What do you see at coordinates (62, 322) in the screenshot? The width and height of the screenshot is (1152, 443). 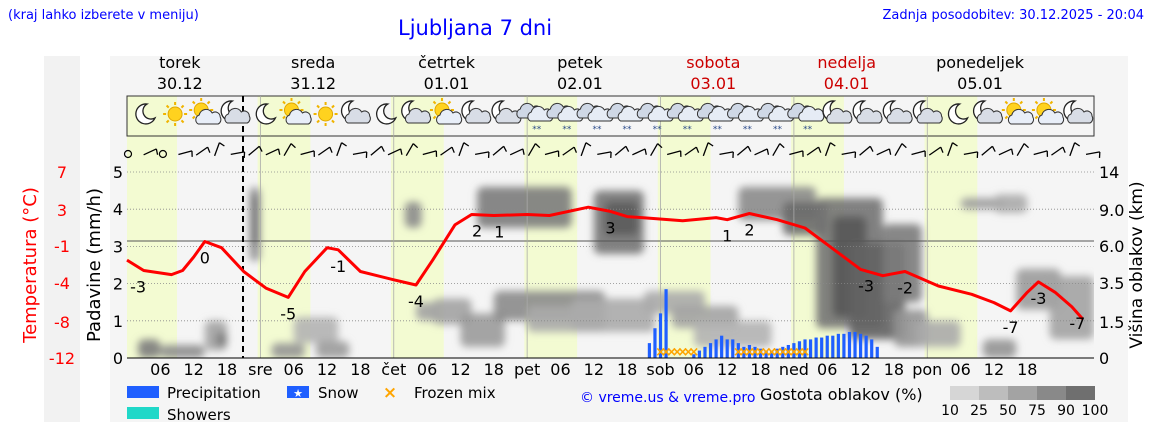 I see `temperature-tick: -8` at bounding box center [62, 322].